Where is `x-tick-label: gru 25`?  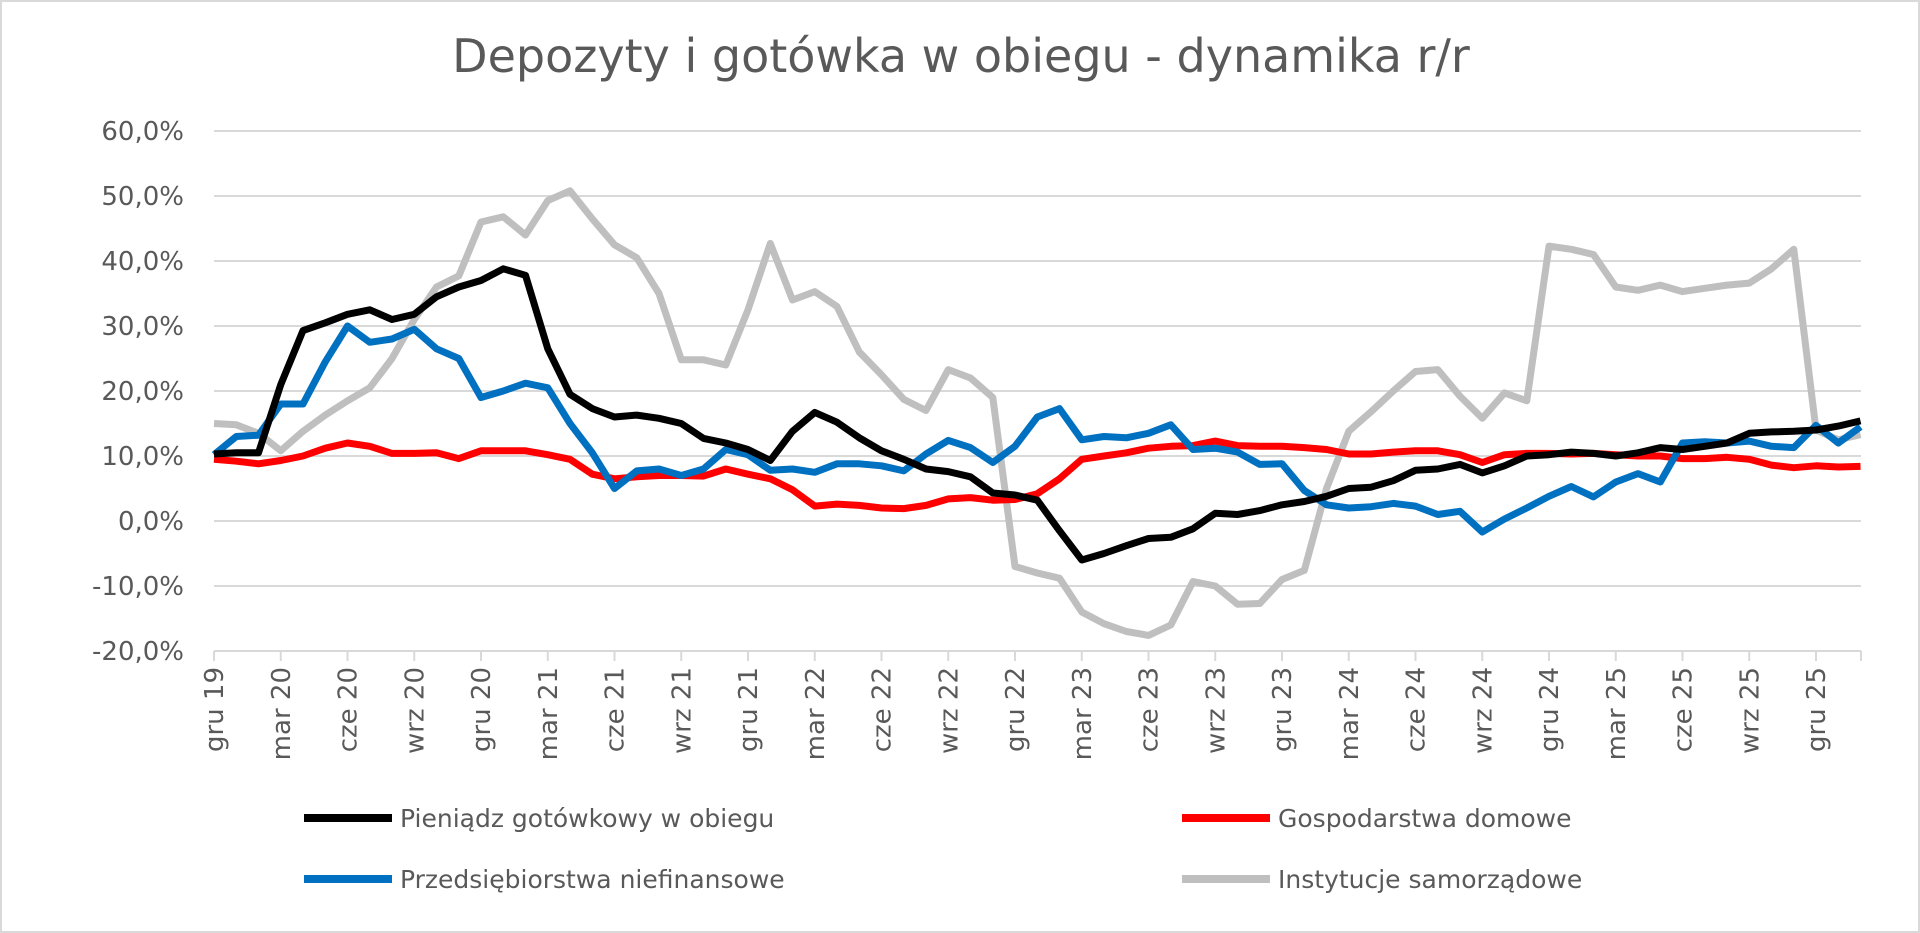
x-tick-label: gru 25 is located at coordinates (1817, 709).